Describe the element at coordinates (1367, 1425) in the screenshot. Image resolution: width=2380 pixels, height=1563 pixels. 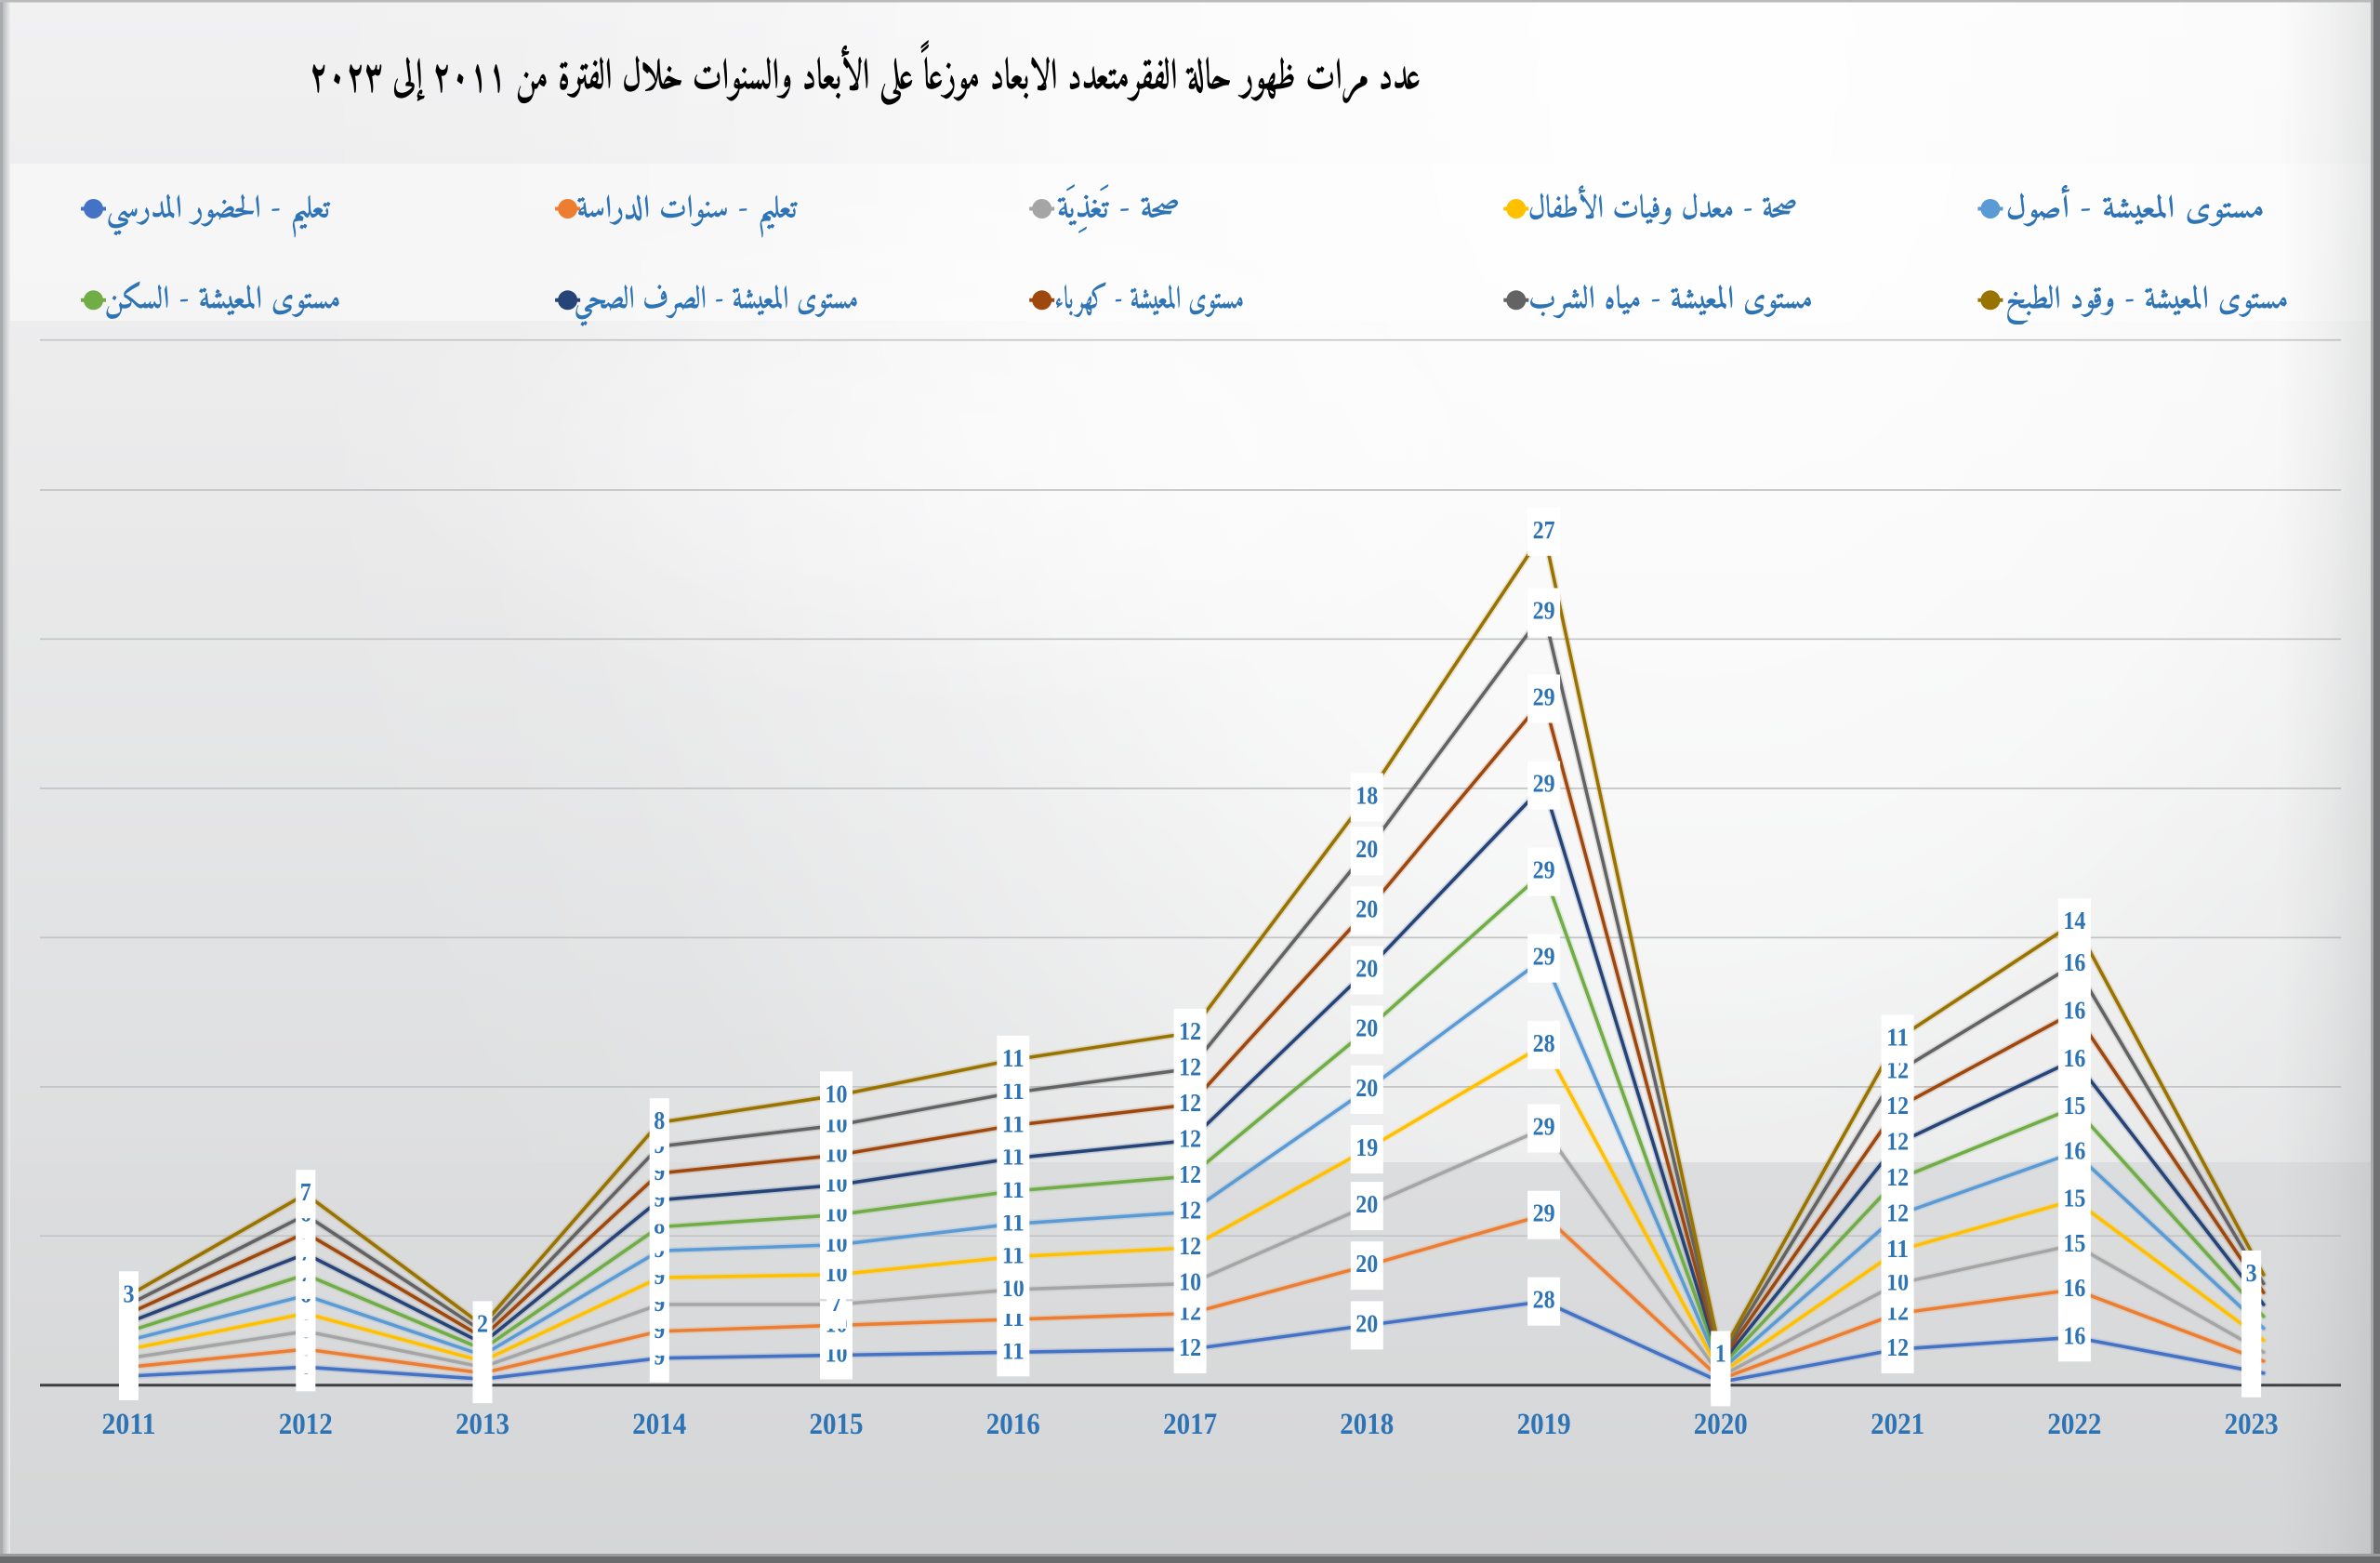
I see `svg-text: 2018` at that location.